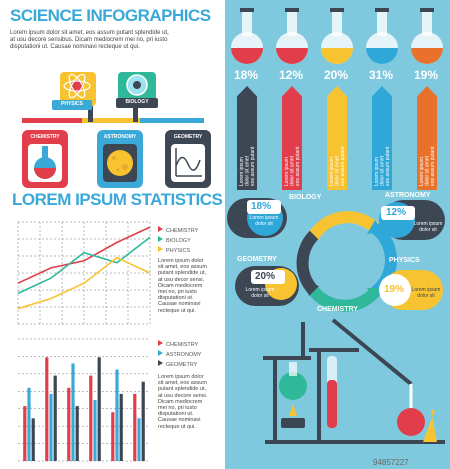 Image resolution: width=450 pixels, height=469 pixels. What do you see at coordinates (267, 286) in the screenshot?
I see `bubble-geometry` at bounding box center [267, 286].